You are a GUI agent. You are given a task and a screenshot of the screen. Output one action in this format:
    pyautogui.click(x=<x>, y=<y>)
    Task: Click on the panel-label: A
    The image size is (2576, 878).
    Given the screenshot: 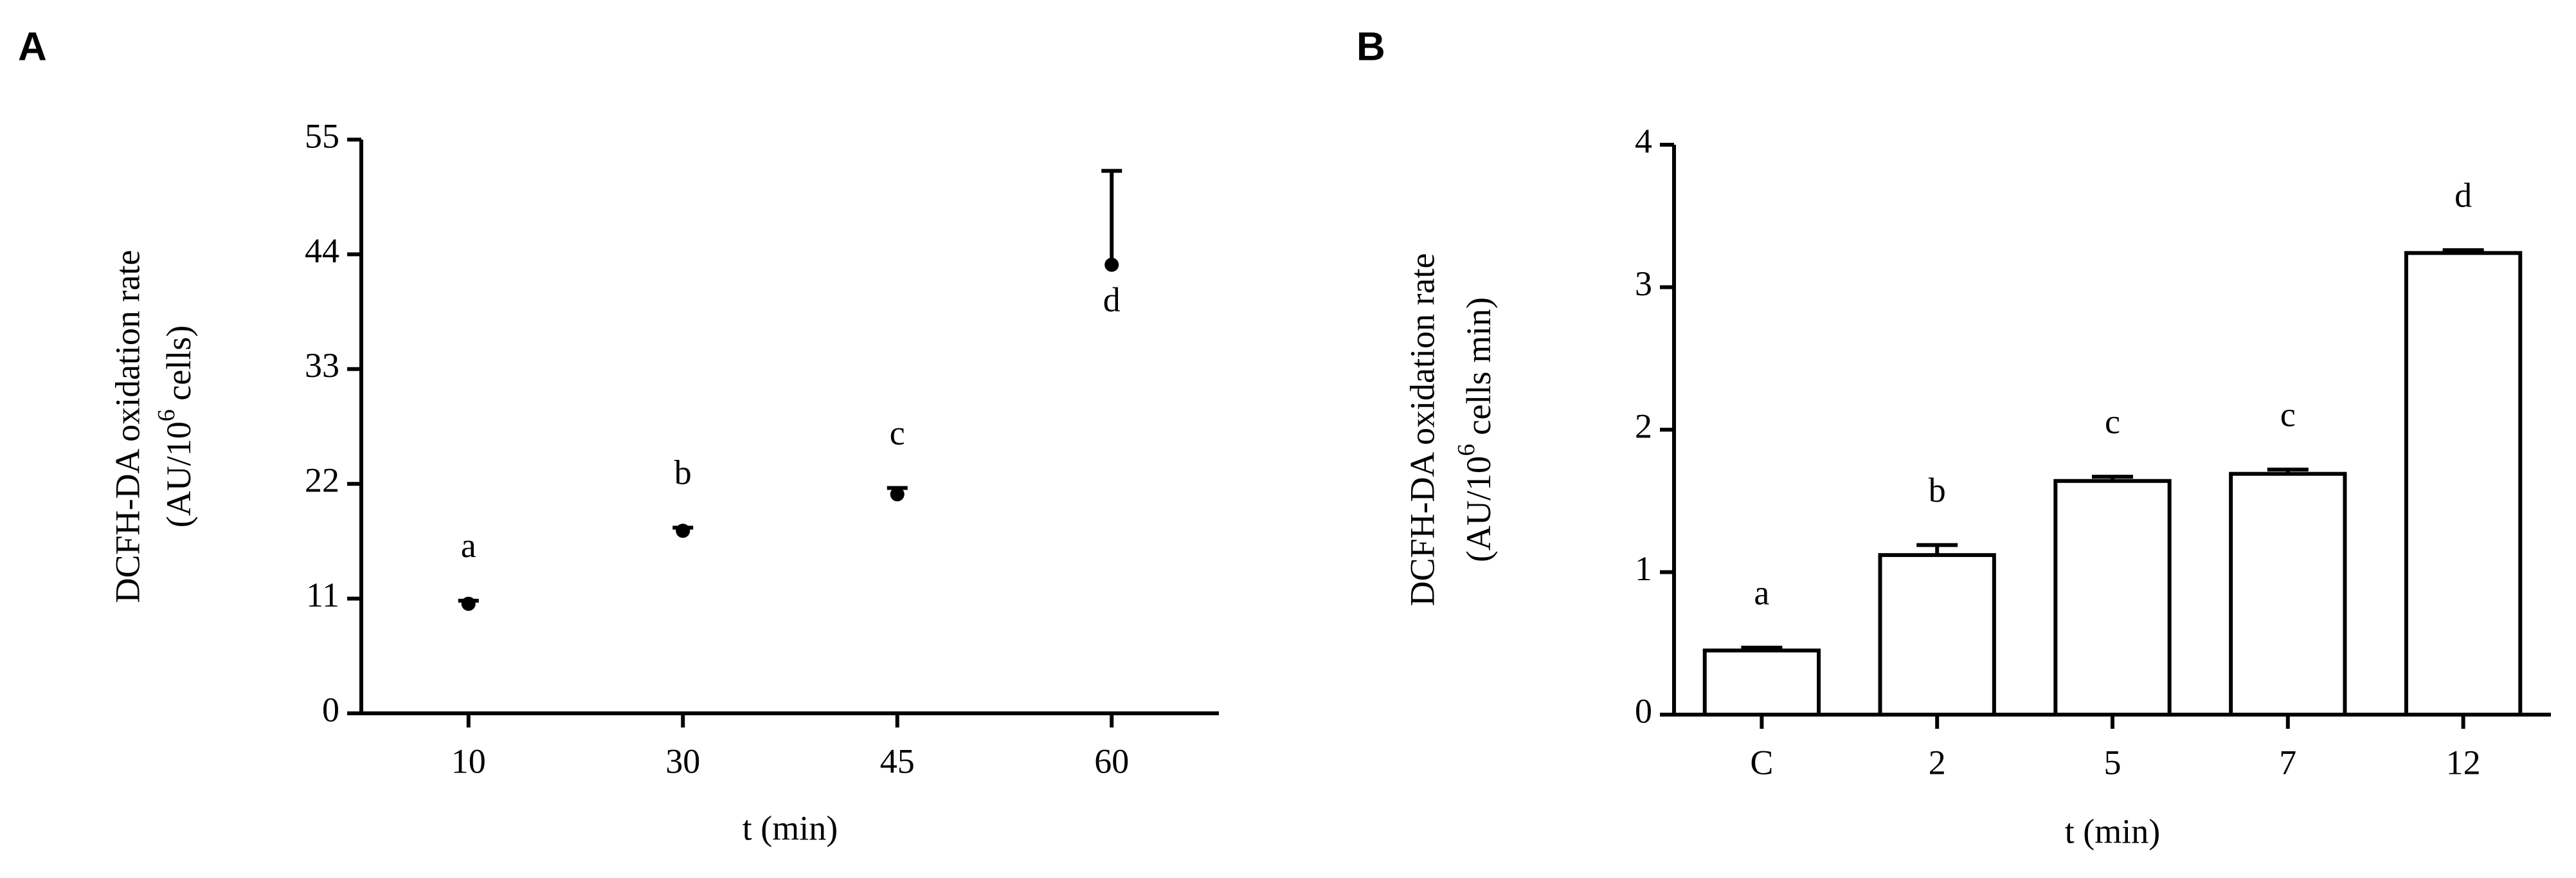 What is the action you would take?
    pyautogui.click(x=32, y=47)
    